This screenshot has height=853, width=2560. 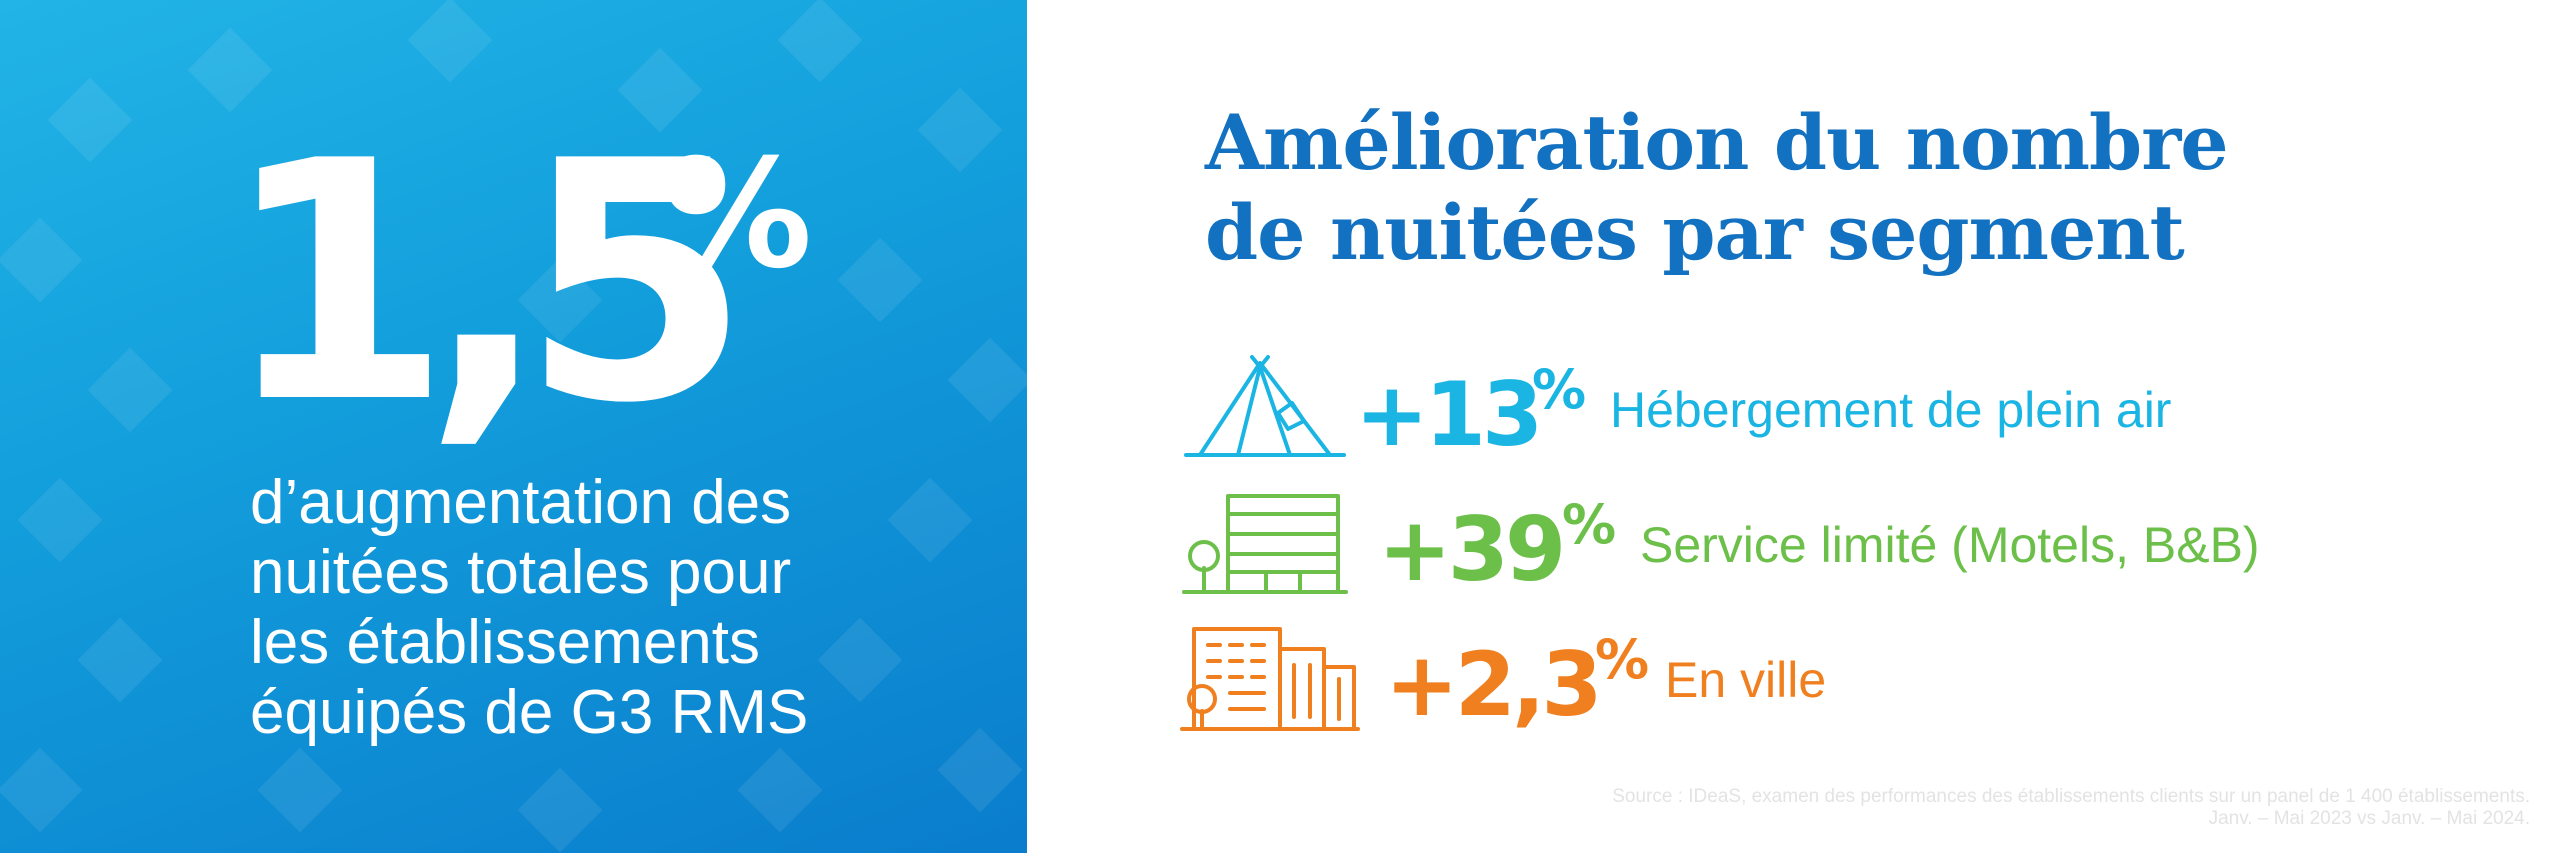 I want to click on city-buildings-icon, so click(x=1270, y=679).